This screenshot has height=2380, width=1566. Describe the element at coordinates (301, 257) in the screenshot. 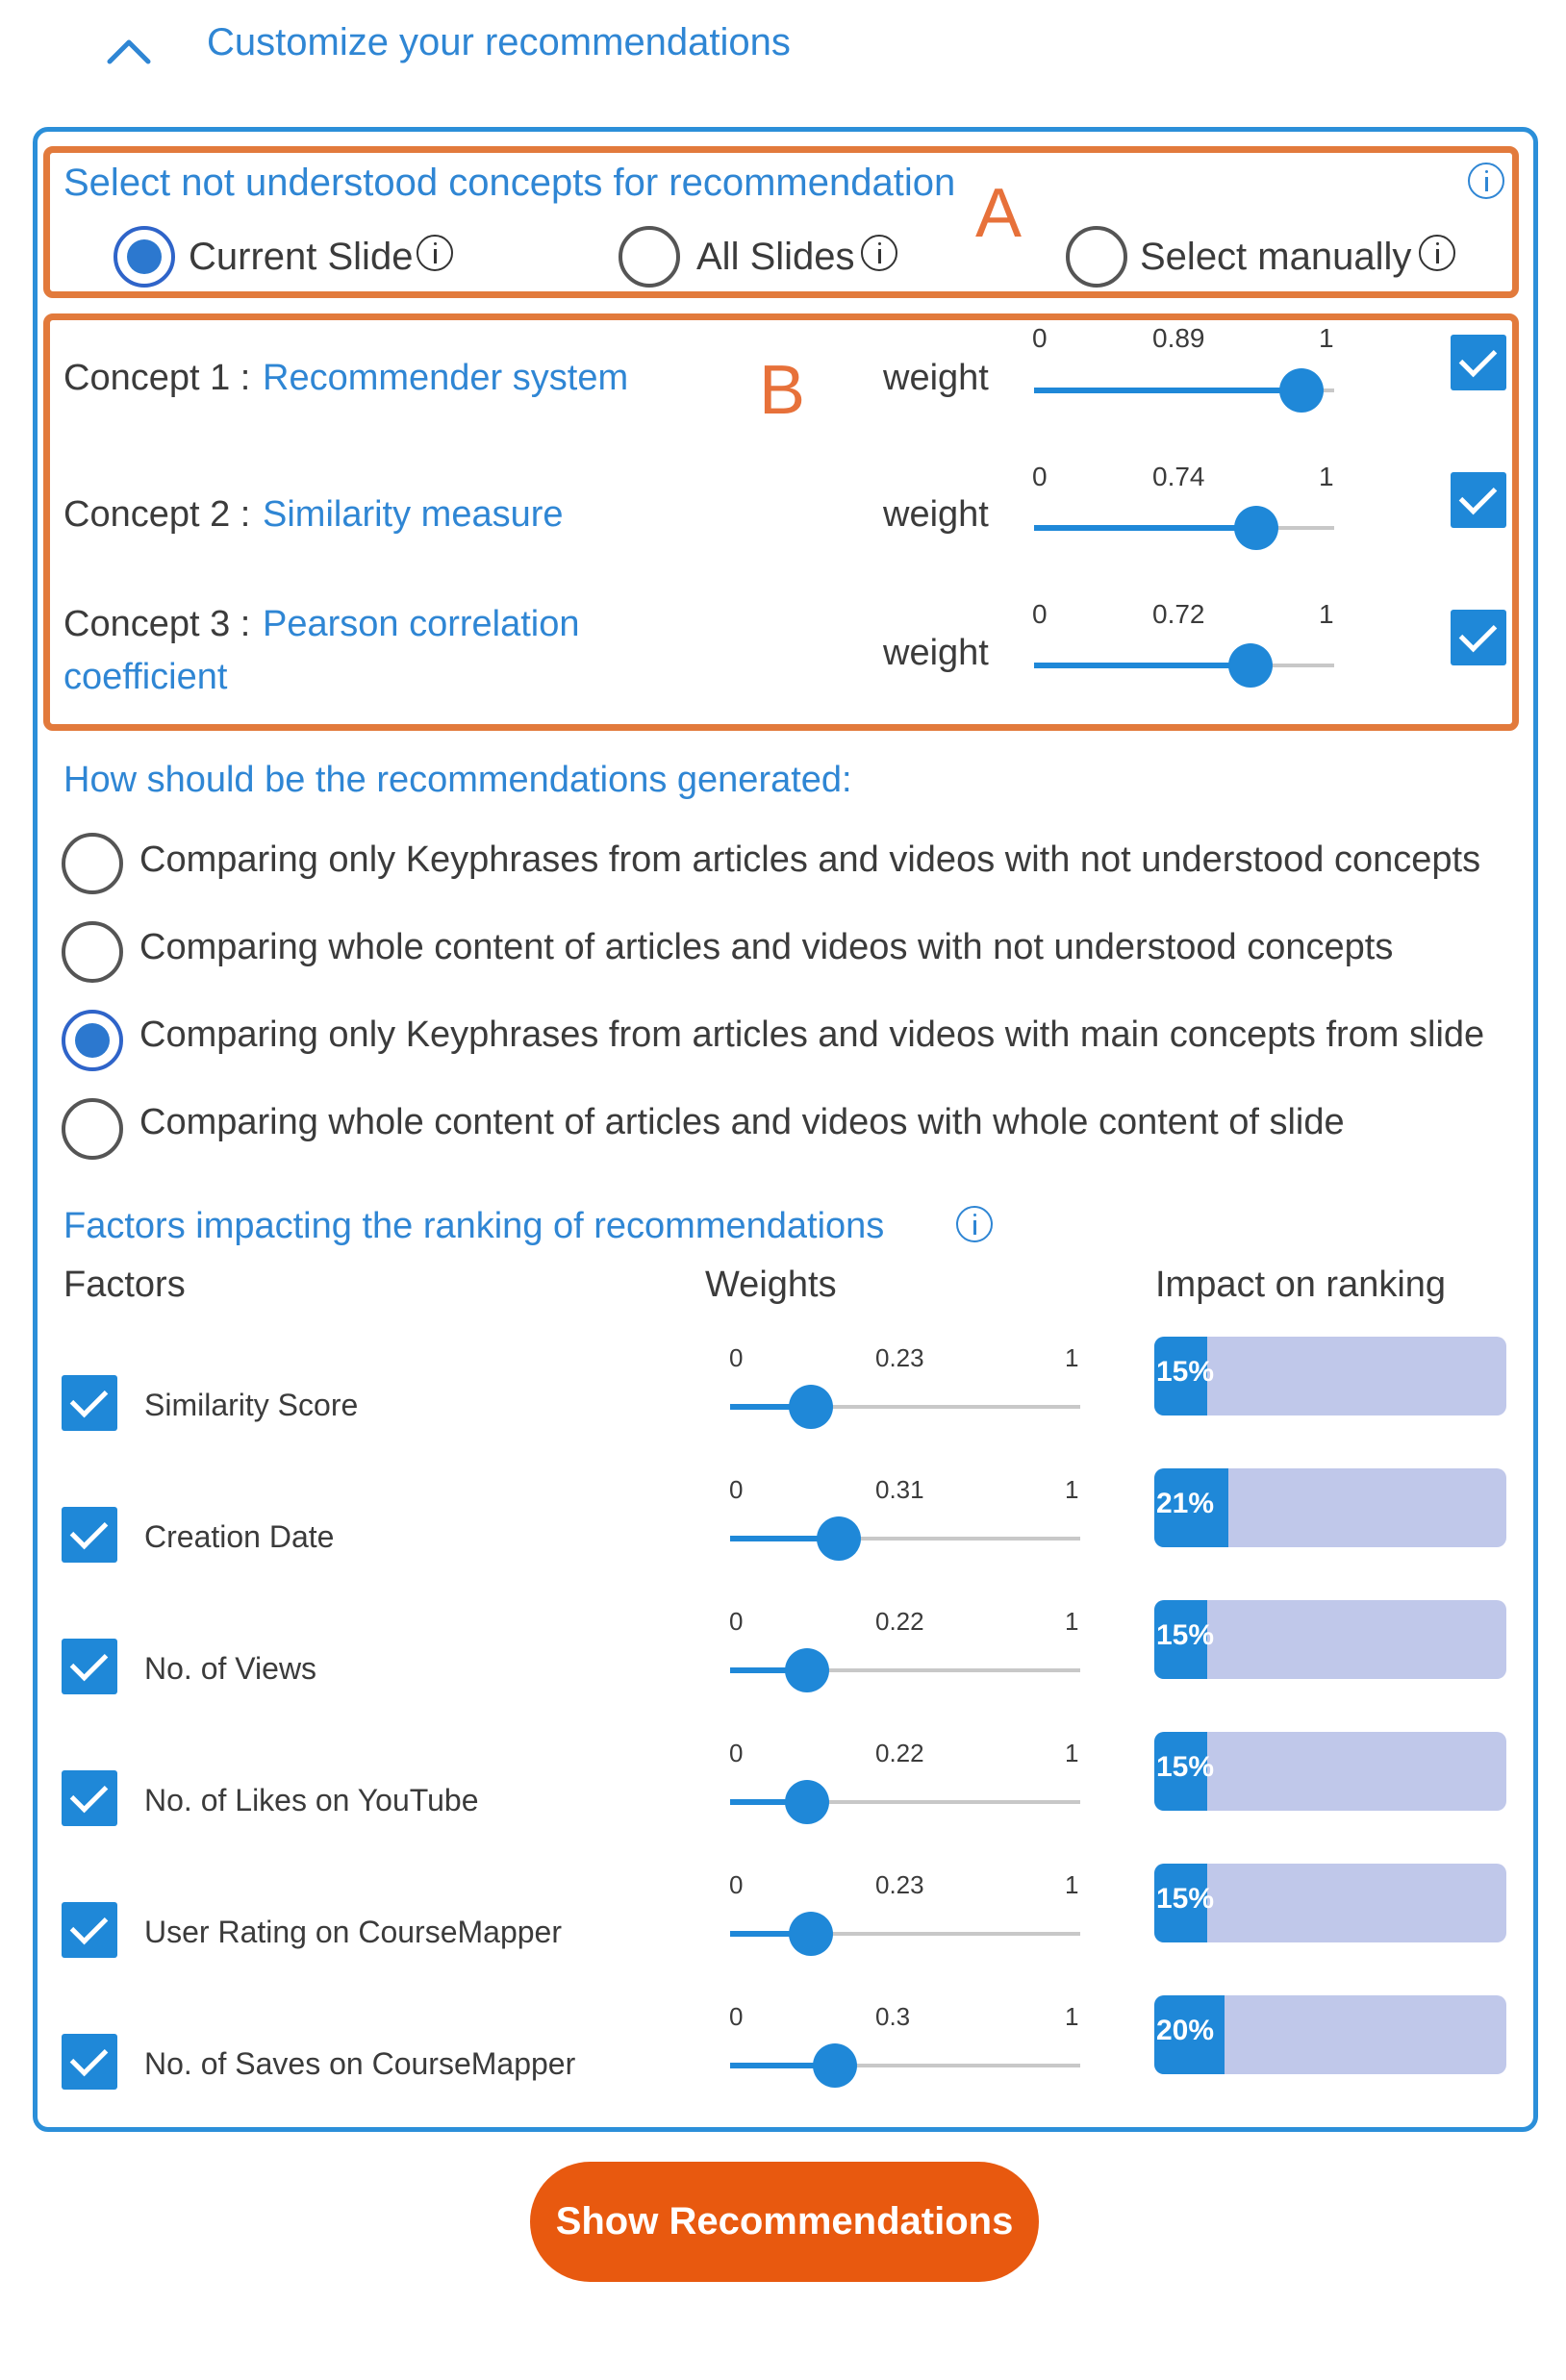

I see `option-label-current-slide: Current Slide` at that location.